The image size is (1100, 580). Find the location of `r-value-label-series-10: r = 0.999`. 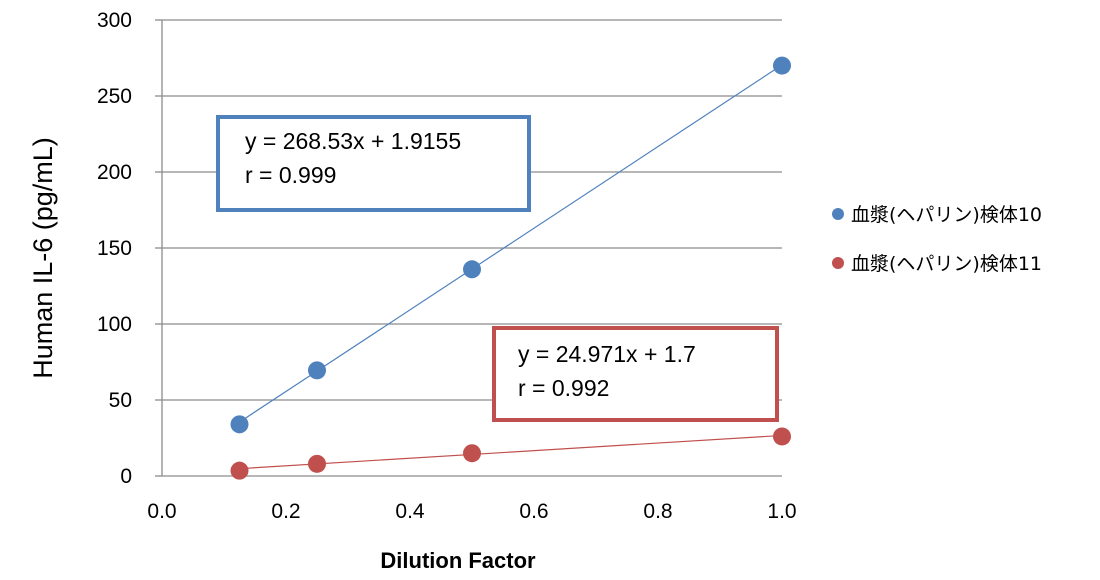

r-value-label-series-10: r = 0.999 is located at coordinates (290, 175).